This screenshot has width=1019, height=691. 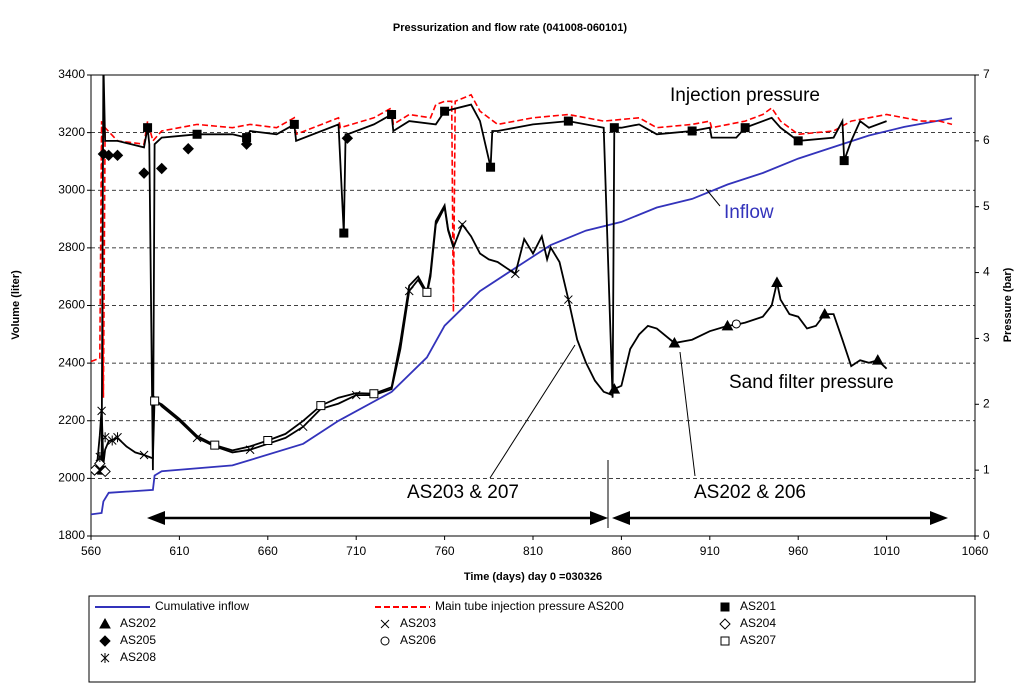 I want to click on y-tick-label: 2400, so click(x=71, y=362).